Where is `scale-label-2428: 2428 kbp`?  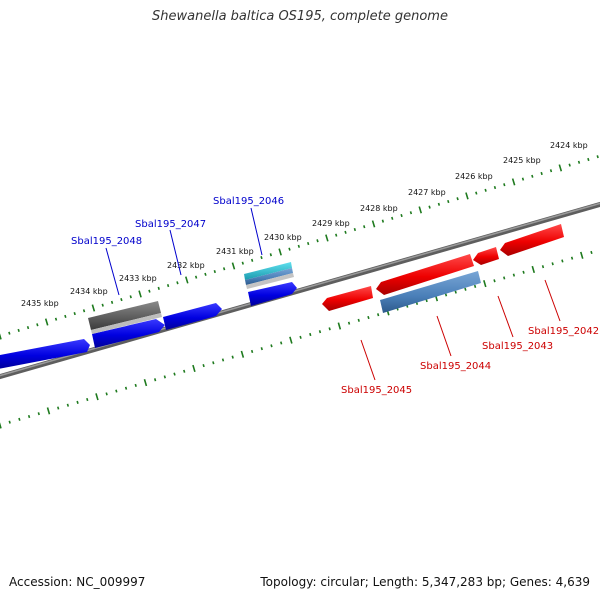
scale-label-2428: 2428 kbp is located at coordinates (379, 208).